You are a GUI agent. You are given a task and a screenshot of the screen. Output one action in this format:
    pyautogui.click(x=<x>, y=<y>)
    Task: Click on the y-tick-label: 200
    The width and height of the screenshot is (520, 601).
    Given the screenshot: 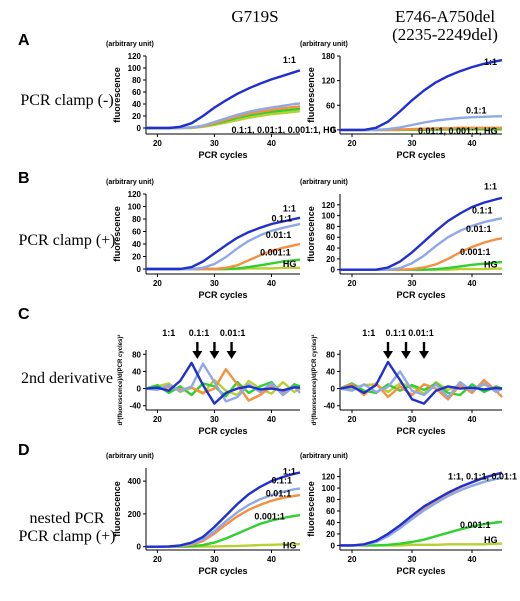 What is the action you would take?
    pyautogui.click(x=135, y=514)
    